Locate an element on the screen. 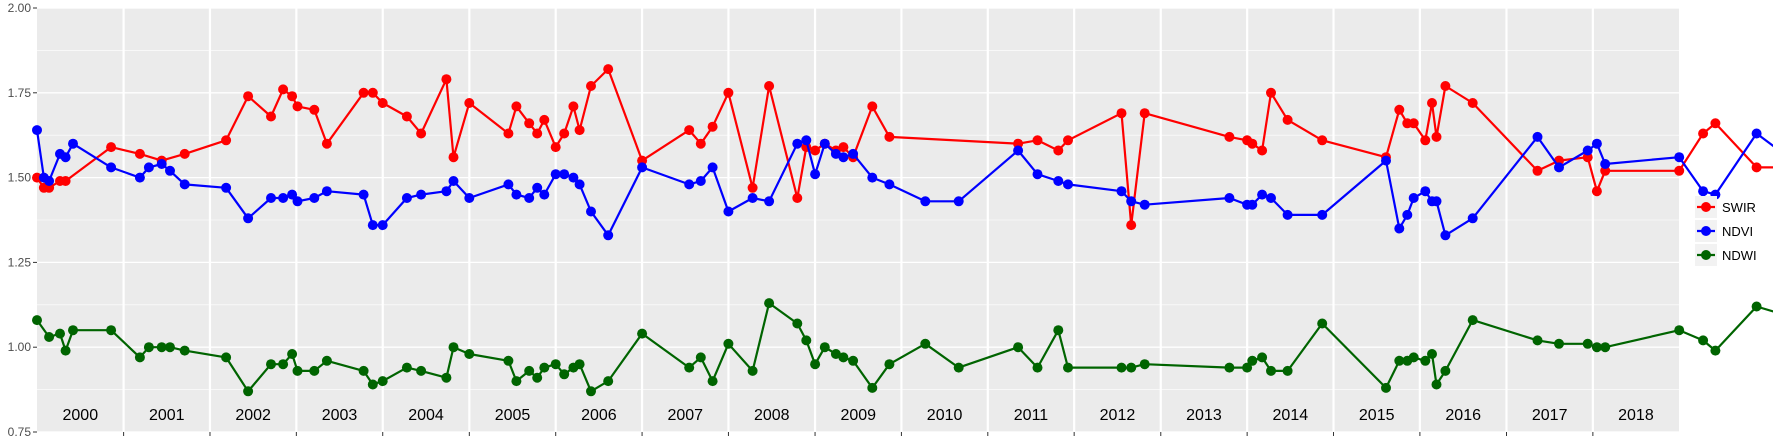  legend-label-ndvi: NDVI is located at coordinates (1737, 231).